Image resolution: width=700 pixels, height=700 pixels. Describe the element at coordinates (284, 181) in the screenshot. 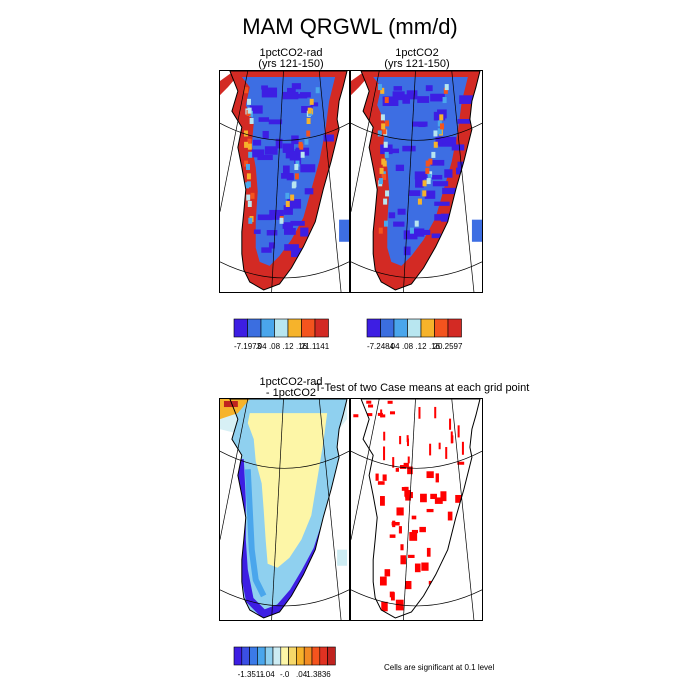

I see `map-svg` at that location.